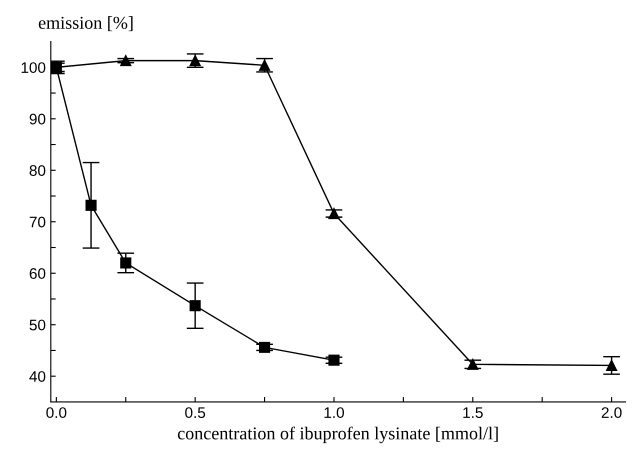 Image resolution: width=635 pixels, height=462 pixels. What do you see at coordinates (38, 273) in the screenshot?
I see `y-tick-label: 60` at bounding box center [38, 273].